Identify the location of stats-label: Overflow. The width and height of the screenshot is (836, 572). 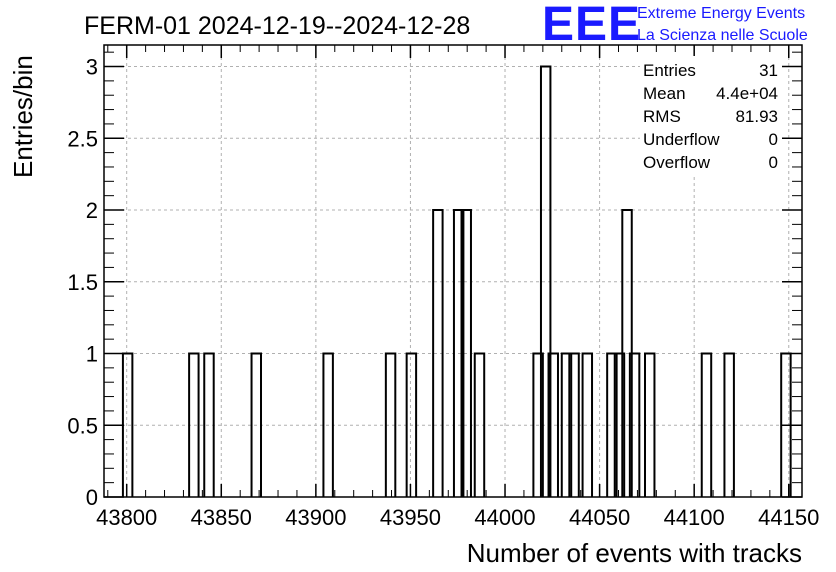
(677, 162).